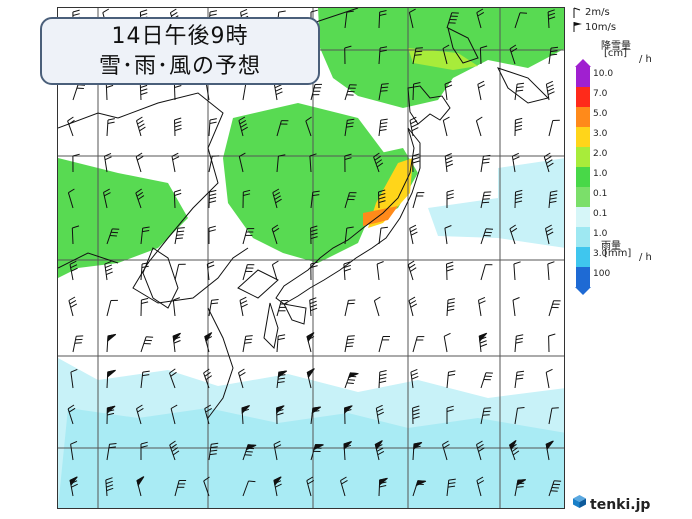 The height and width of the screenshot is (519, 692). Describe the element at coordinates (597, 12) in the screenshot. I see `wind-small-label: 2m/s` at that location.